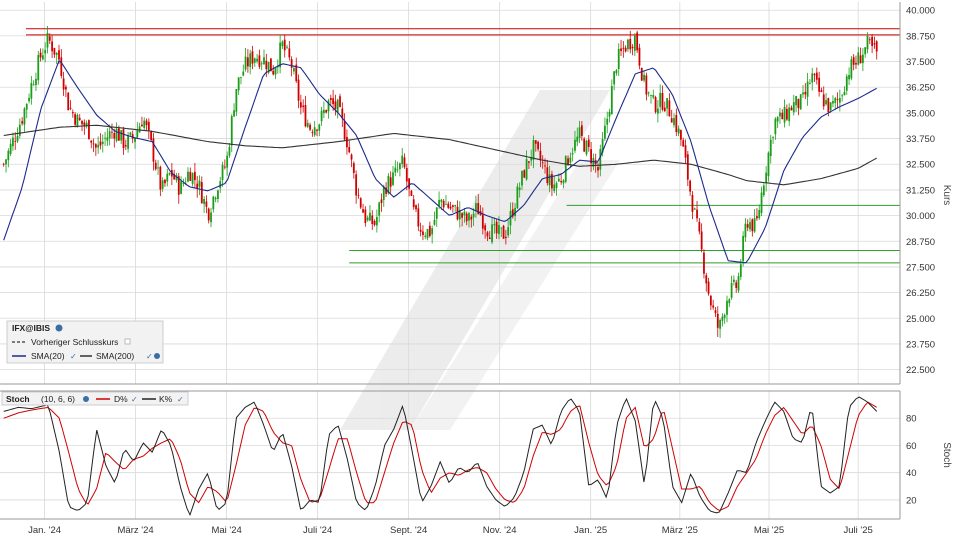 This screenshot has height=545, width=960. I want to click on price-tick-label: 25.000, so click(920, 319).